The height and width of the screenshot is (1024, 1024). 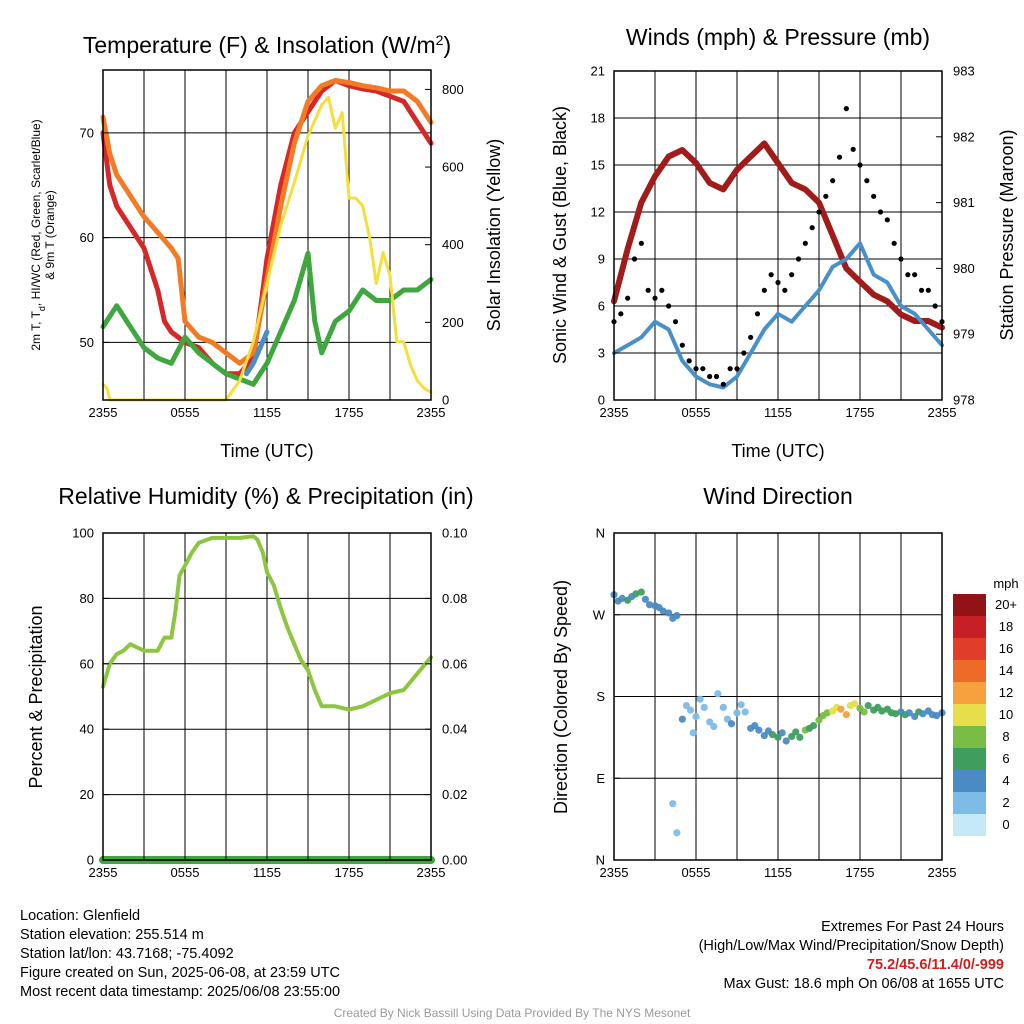 I want to click on winds-frame, so click(x=778, y=235).